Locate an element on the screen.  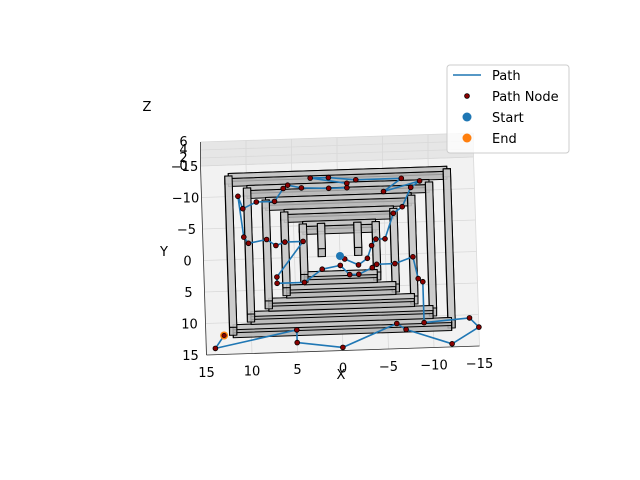
legend-item: Start is located at coordinates (493, 118).